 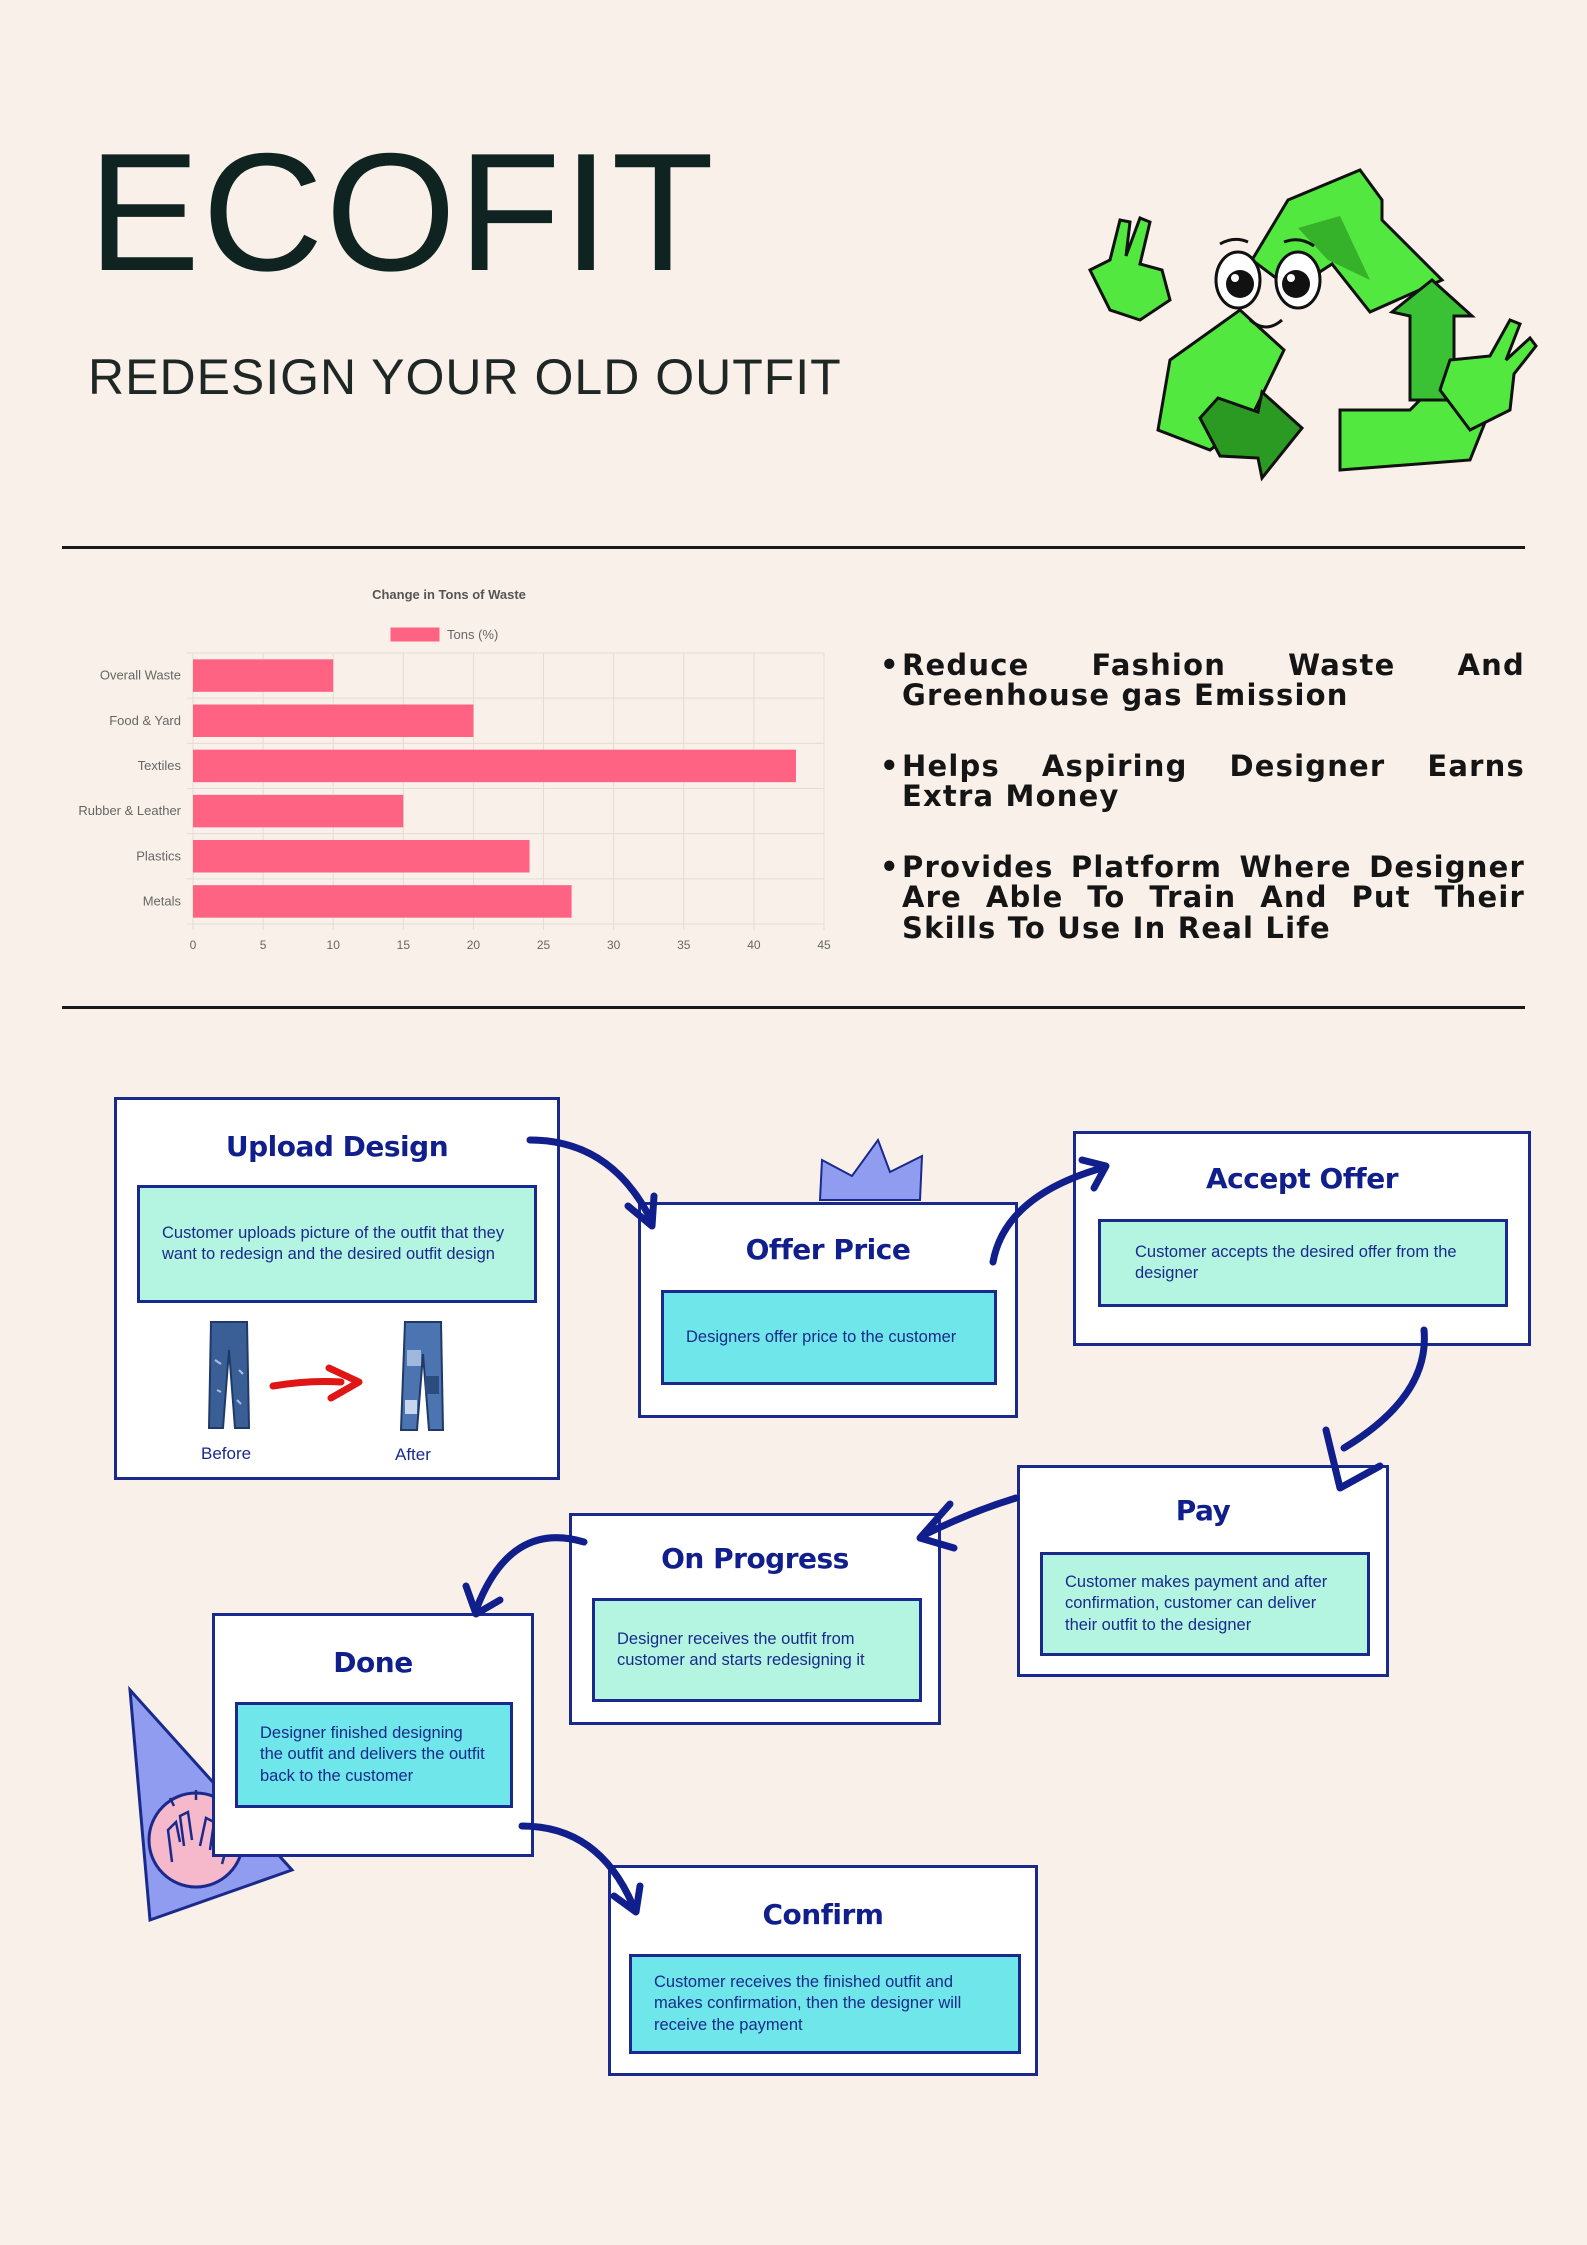 What do you see at coordinates (824, 945) in the screenshot?
I see `x-tick-label: 45` at bounding box center [824, 945].